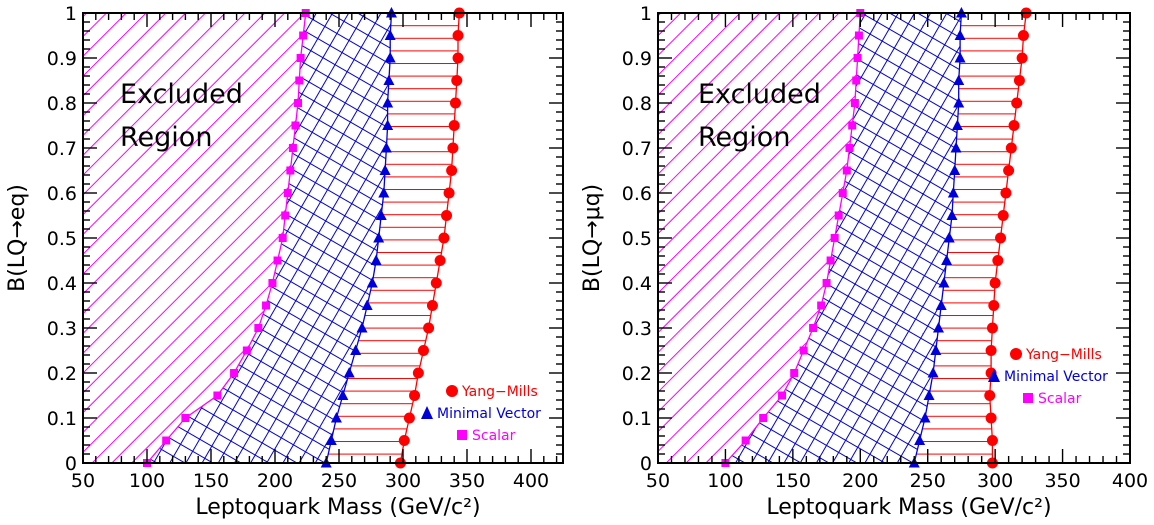  What do you see at coordinates (17, 238) in the screenshot?
I see `y-axis-label: B(LQ→eq)` at bounding box center [17, 238].